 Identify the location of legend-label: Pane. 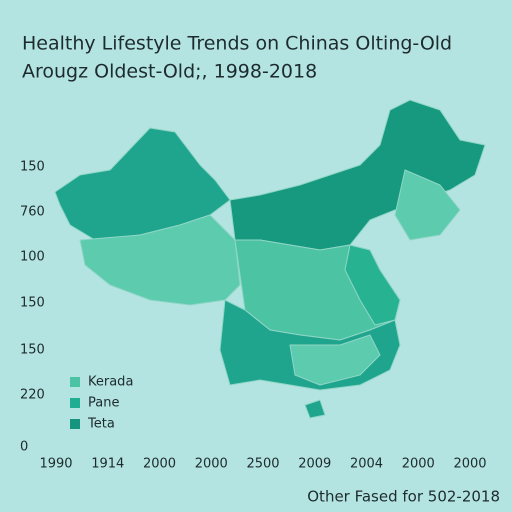
(103, 403).